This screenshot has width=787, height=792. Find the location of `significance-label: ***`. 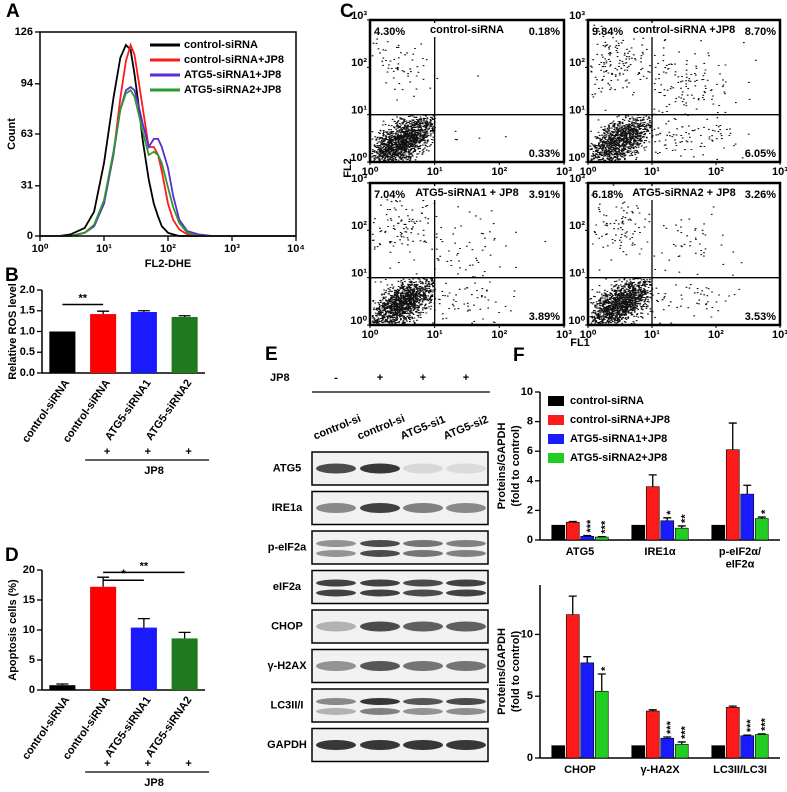

significance-label: *** is located at coordinates (766, 724).